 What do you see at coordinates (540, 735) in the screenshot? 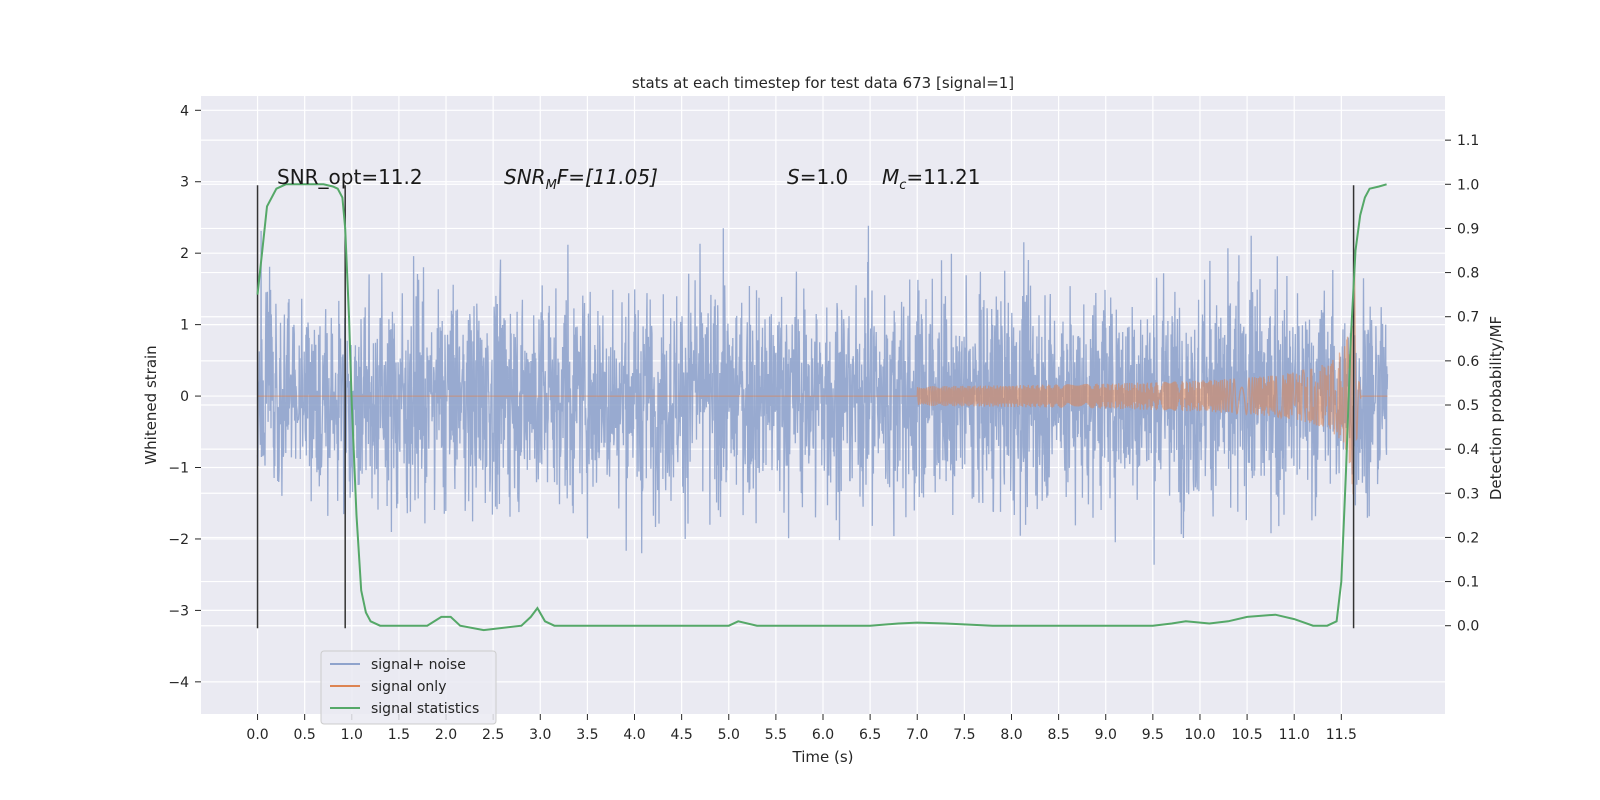
I see `x-tick-label: 3.0` at bounding box center [540, 735].